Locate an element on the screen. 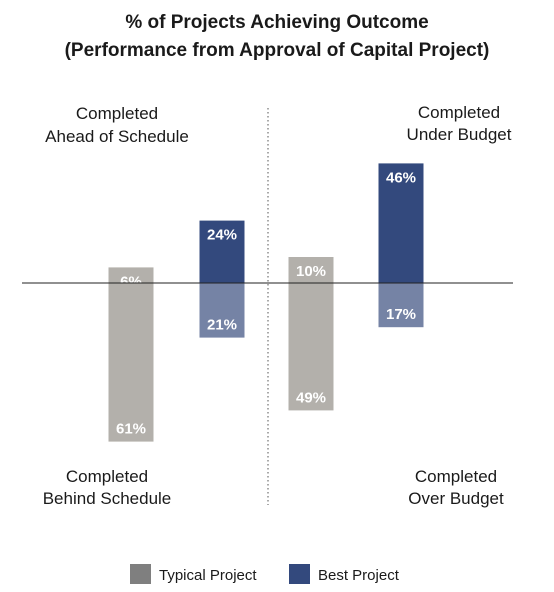 The image size is (554, 592). bar-schedule-best-project-down is located at coordinates (222, 310).